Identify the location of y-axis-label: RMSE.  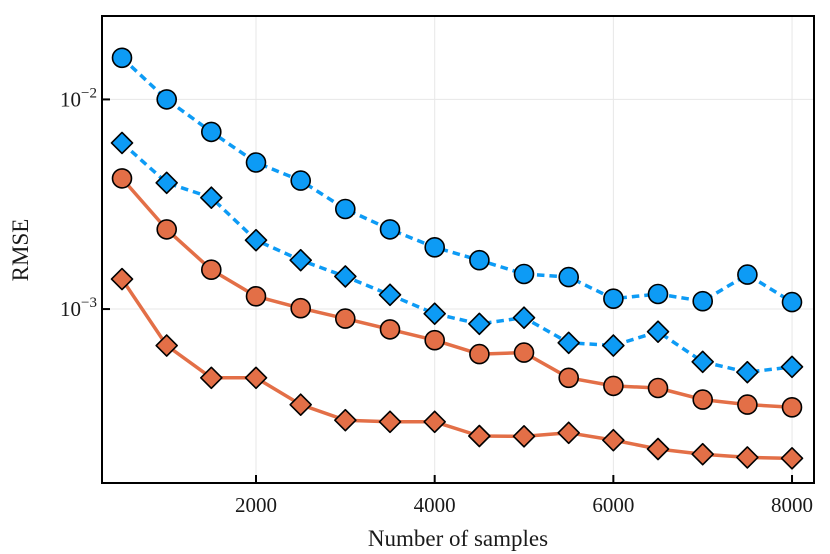
(20, 250).